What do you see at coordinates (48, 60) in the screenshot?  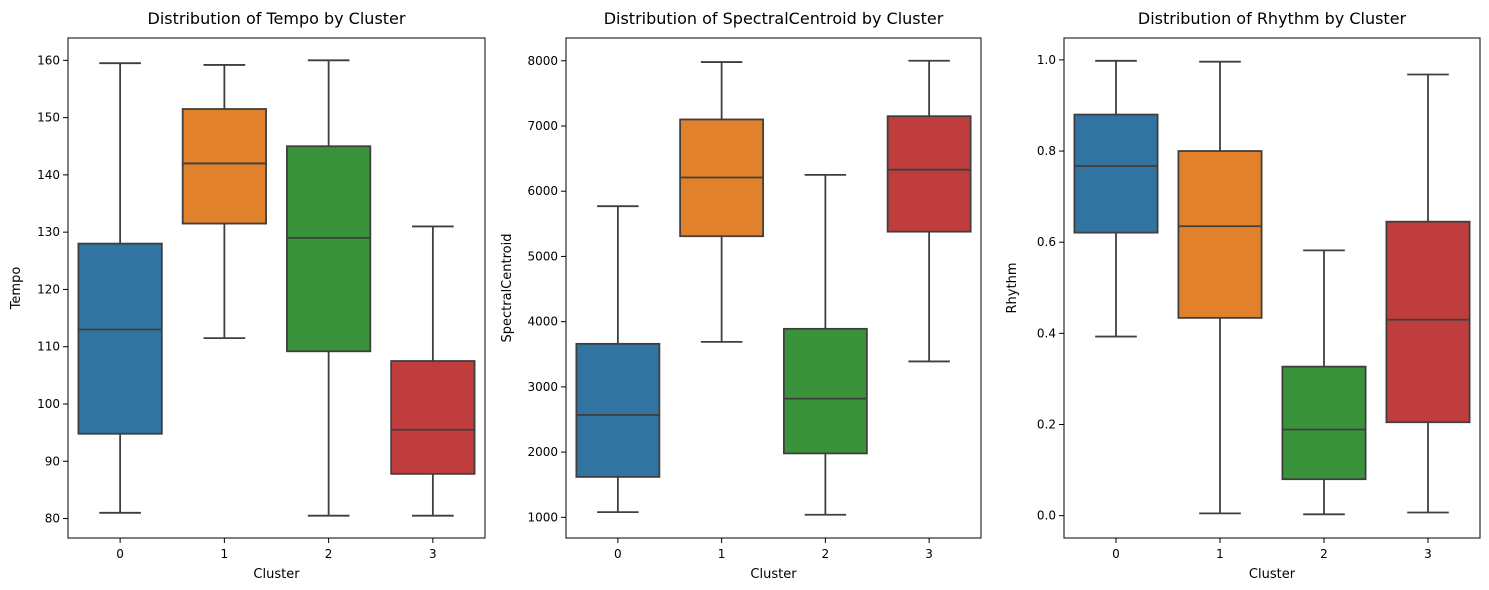 I see `y-tick-label: 160` at bounding box center [48, 60].